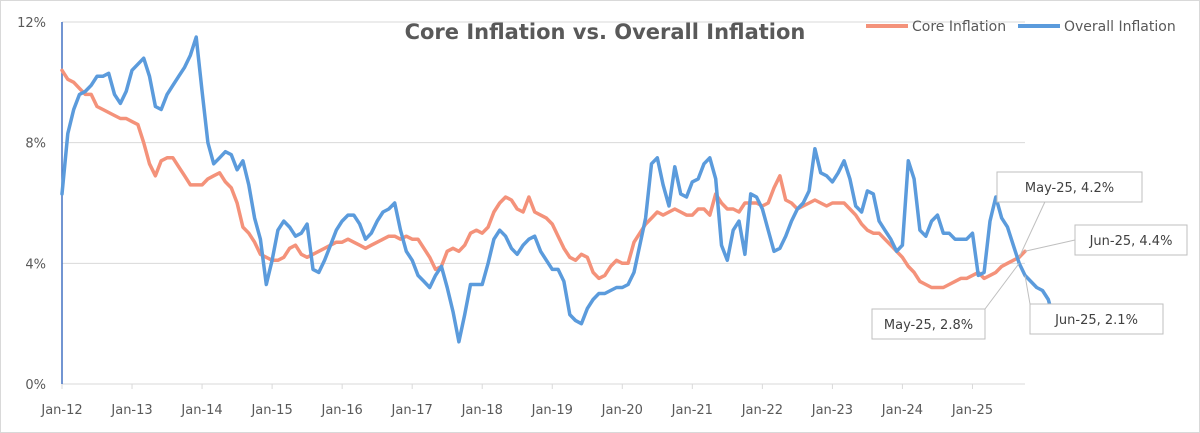 Image resolution: width=1200 pixels, height=433 pixels. What do you see at coordinates (201, 410) in the screenshot?
I see `x-tick-label: Jan-14` at bounding box center [201, 410].